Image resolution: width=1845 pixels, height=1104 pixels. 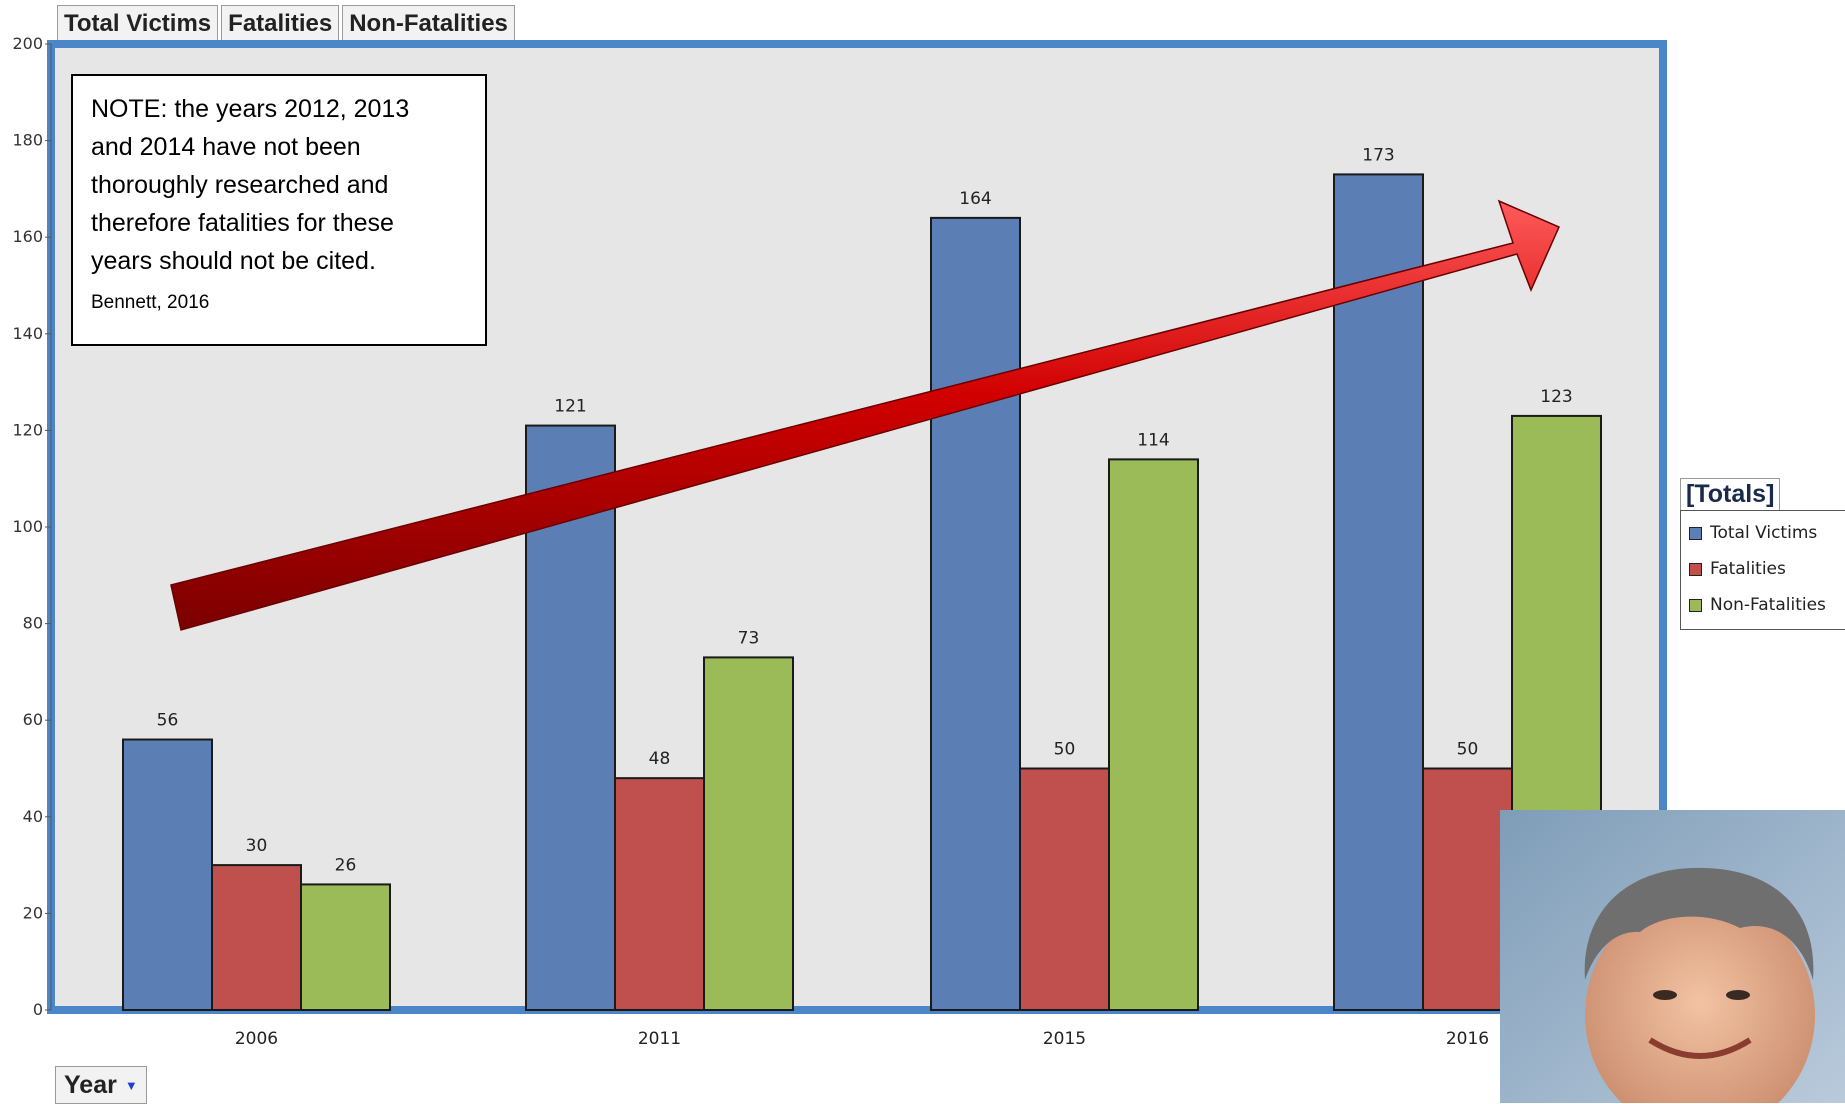 What do you see at coordinates (33, 719) in the screenshot?
I see `y-tick-label: 60` at bounding box center [33, 719].